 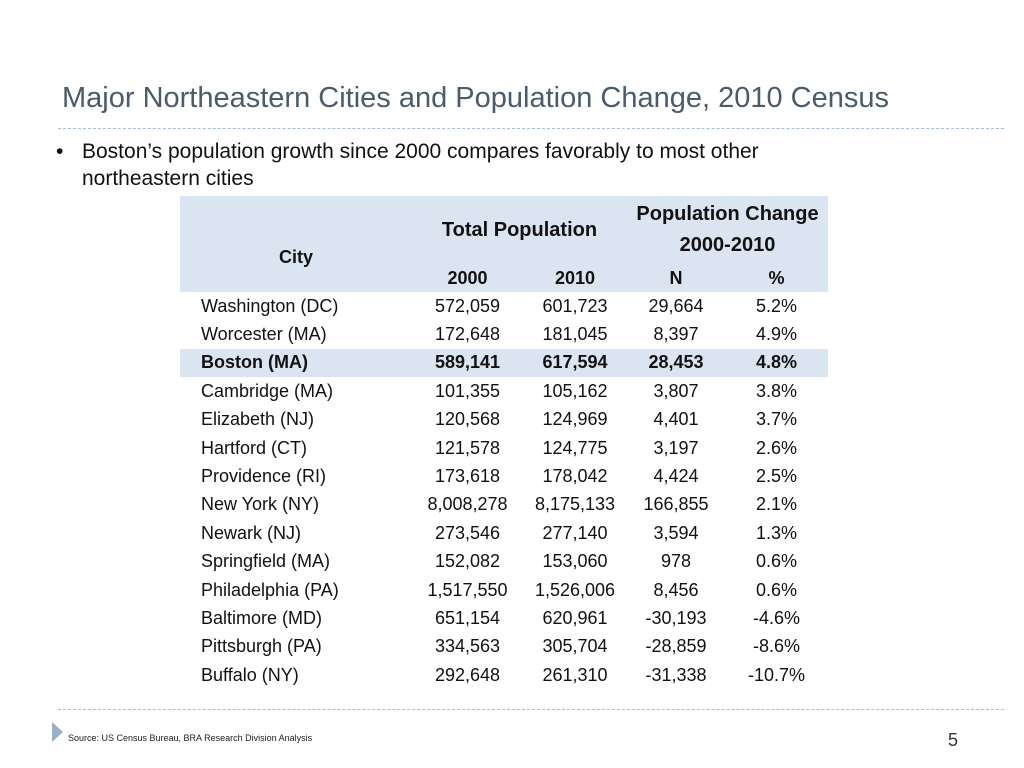 What do you see at coordinates (776, 447) in the screenshot?
I see `cell-change-pct: 2.6%` at bounding box center [776, 447].